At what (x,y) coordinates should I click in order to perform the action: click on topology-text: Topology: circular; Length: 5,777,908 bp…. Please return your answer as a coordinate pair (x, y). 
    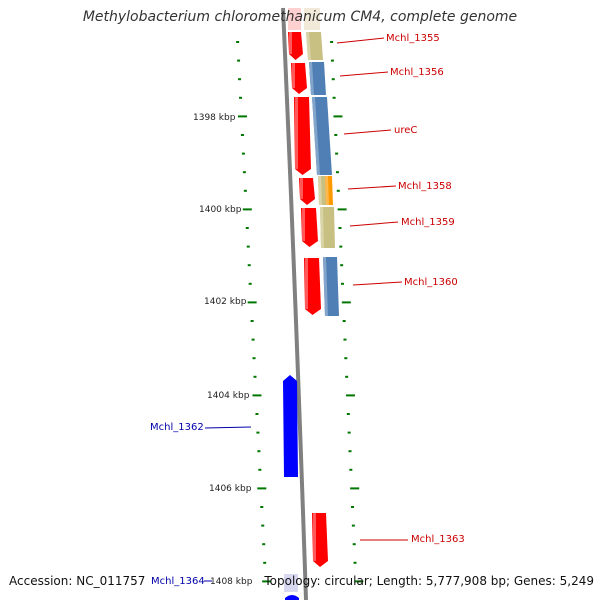
    Looking at the image, I should click on (429, 581).